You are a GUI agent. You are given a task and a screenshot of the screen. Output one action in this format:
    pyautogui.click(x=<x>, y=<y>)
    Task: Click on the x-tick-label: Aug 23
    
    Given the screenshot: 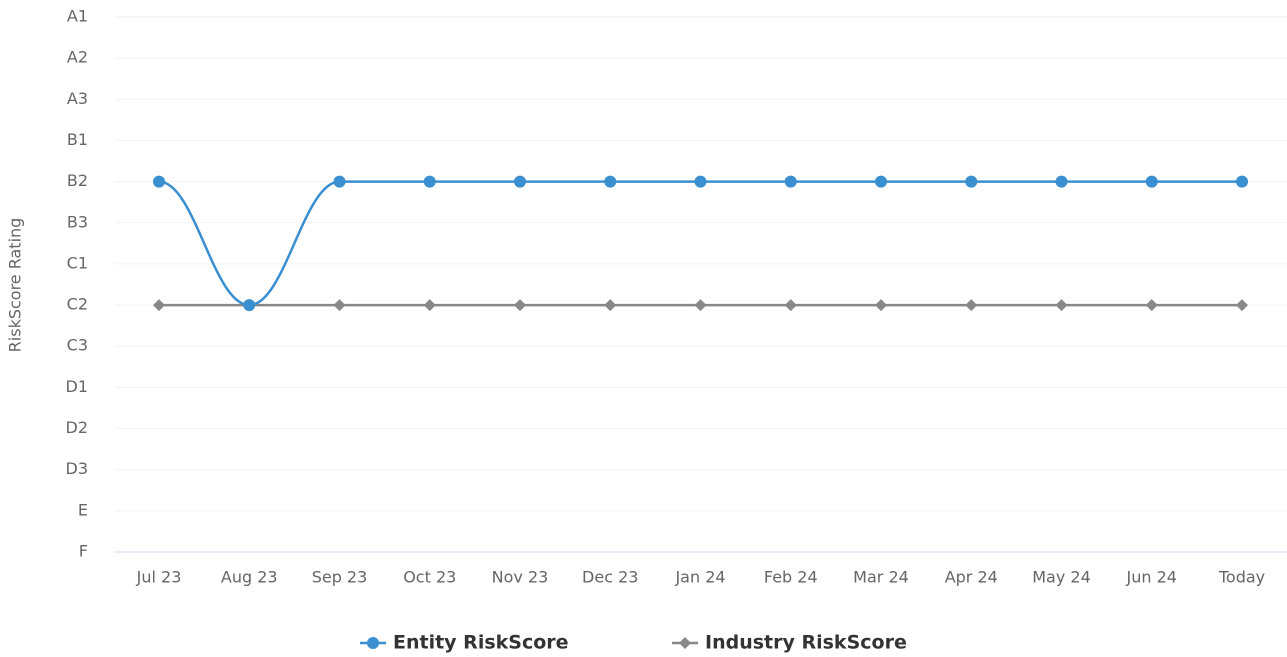 What is the action you would take?
    pyautogui.click(x=249, y=577)
    